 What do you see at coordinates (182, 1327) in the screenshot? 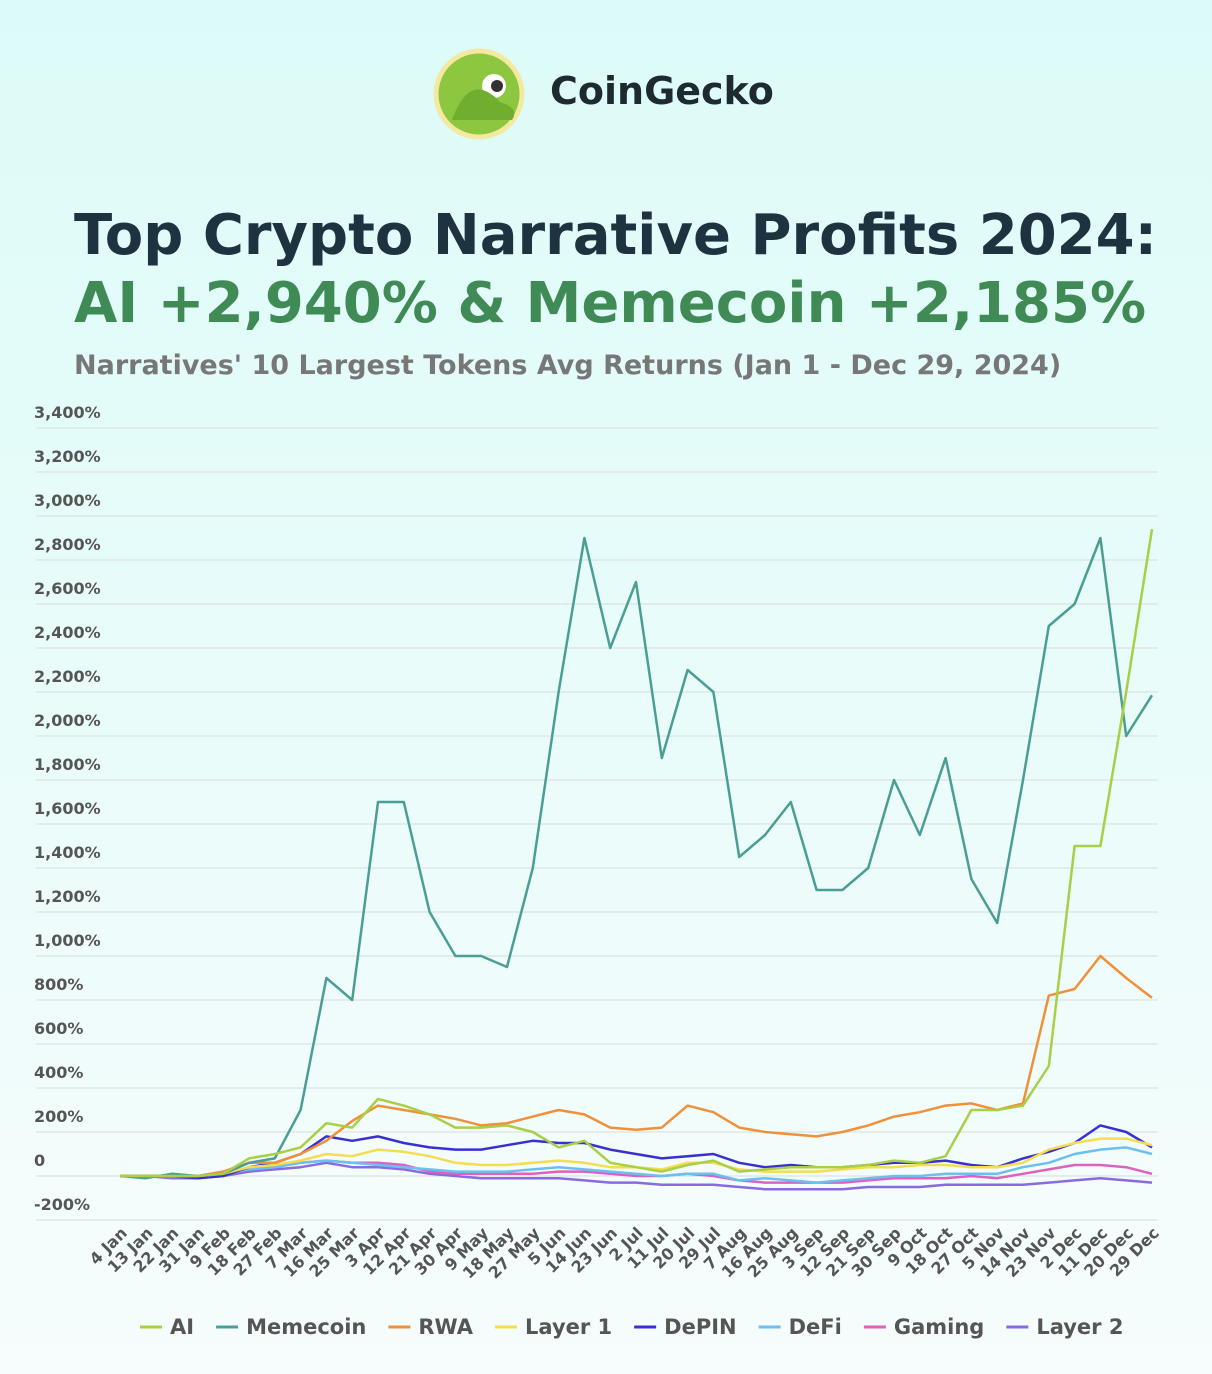
I see `legend-label: AI` at bounding box center [182, 1327].